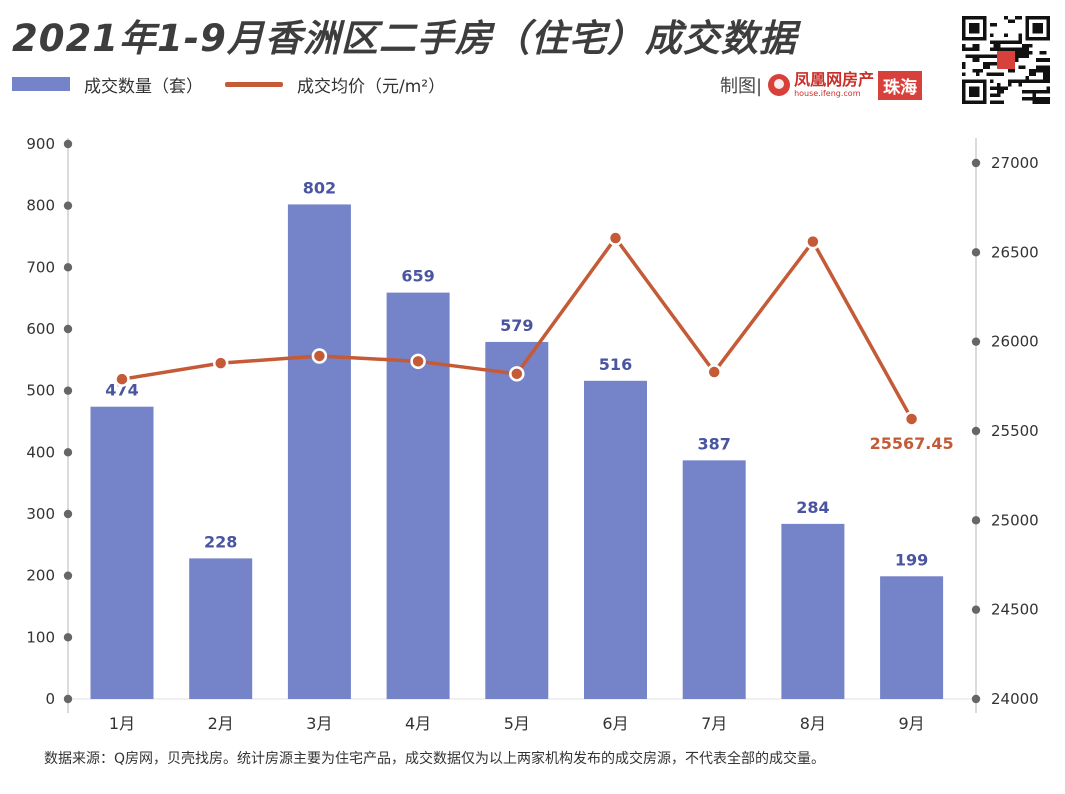  I want to click on y-right-tick-label: 26500, so click(1015, 252).